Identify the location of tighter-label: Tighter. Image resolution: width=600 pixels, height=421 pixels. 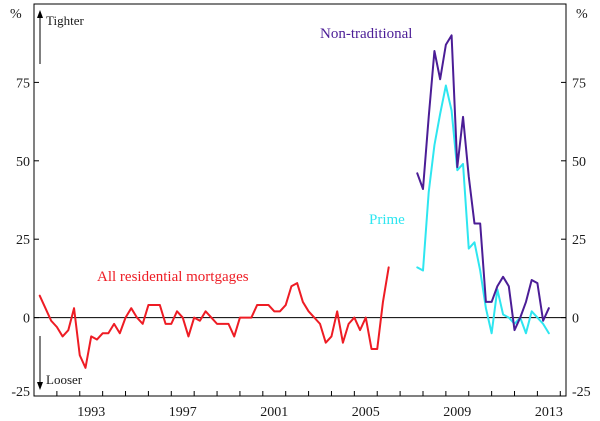
(65, 20).